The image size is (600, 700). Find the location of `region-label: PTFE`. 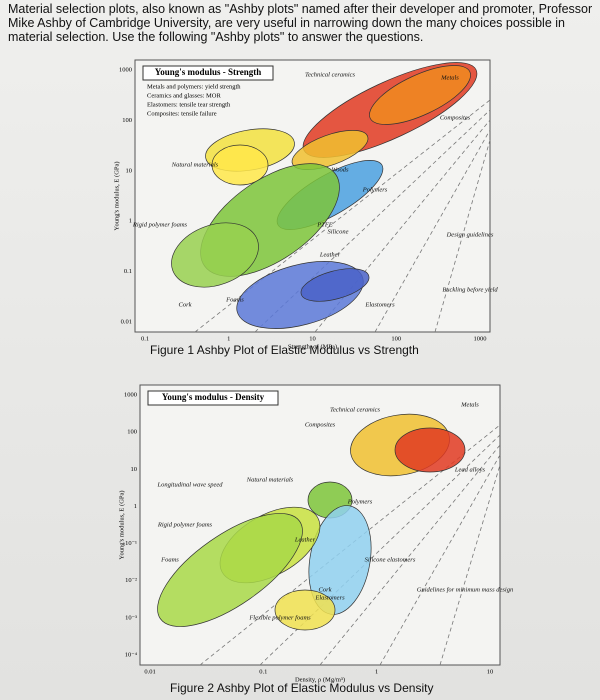

region-label: PTFE is located at coordinates (324, 224).